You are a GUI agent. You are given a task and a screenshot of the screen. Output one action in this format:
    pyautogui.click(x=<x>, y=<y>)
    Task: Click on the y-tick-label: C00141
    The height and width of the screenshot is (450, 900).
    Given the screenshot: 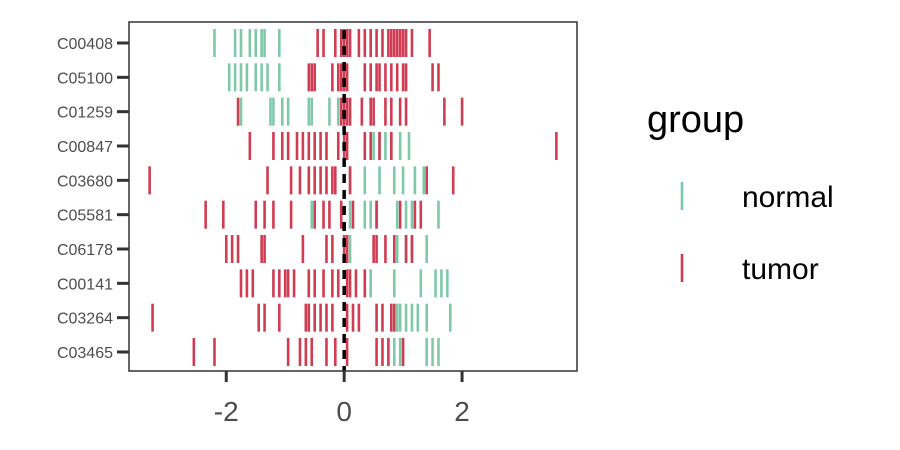 What is the action you would take?
    pyautogui.click(x=85, y=284)
    